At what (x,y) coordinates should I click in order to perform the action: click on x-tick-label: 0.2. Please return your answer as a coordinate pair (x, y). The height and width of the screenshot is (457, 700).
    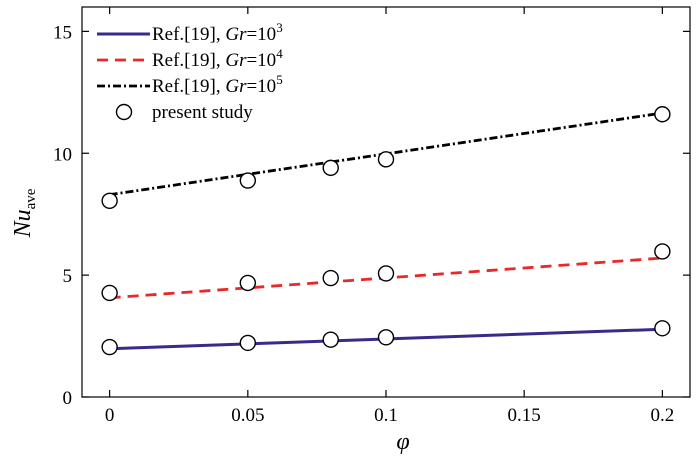
    Looking at the image, I should click on (662, 415).